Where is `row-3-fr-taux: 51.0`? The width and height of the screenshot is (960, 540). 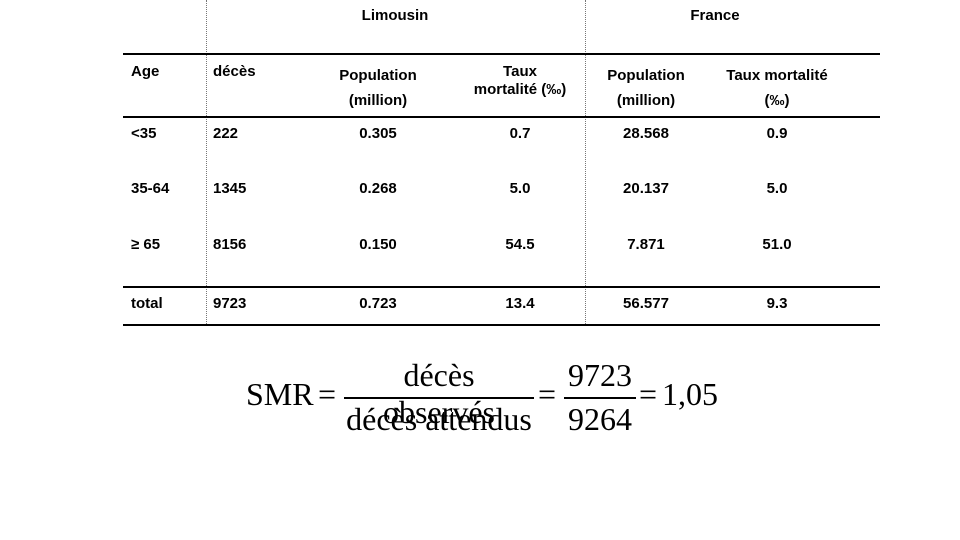 row-3-fr-taux: 51.0 is located at coordinates (777, 244).